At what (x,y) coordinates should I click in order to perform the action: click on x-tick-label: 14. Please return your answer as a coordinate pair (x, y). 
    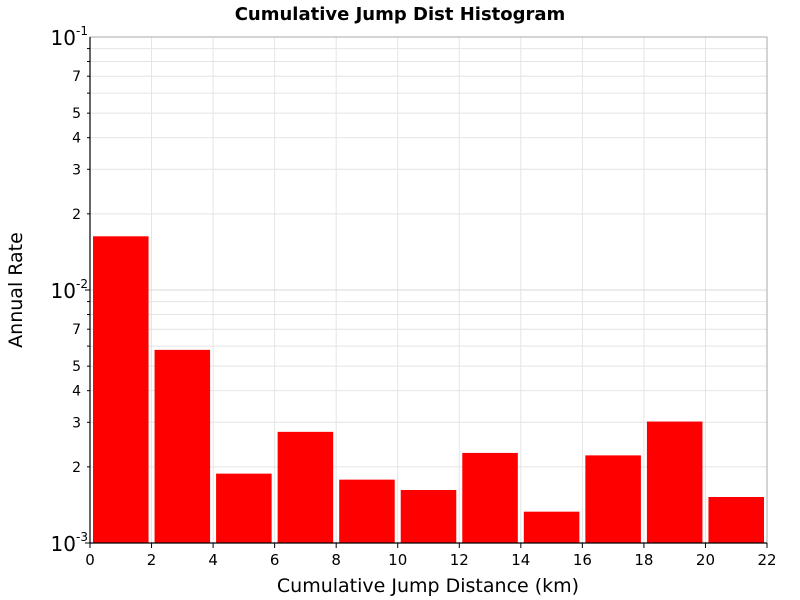
    Looking at the image, I should click on (520, 560).